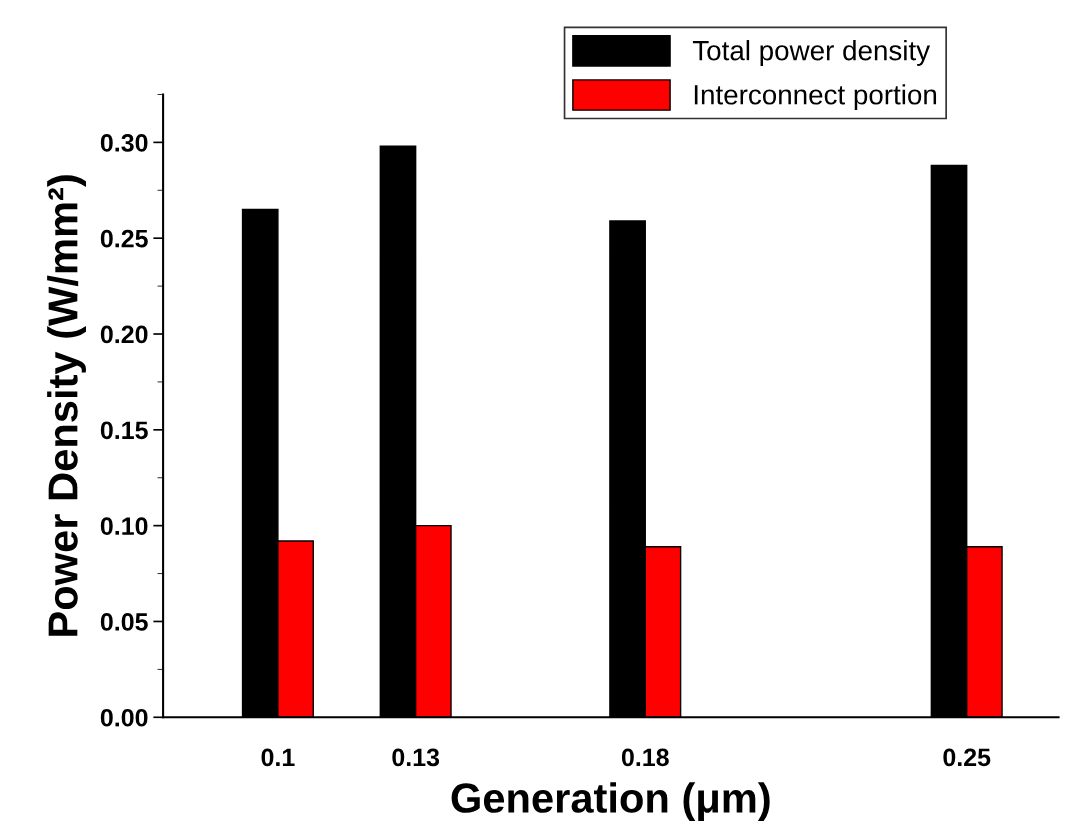  Describe the element at coordinates (124, 717) in the screenshot. I see `y-tick-label: 0.00` at that location.